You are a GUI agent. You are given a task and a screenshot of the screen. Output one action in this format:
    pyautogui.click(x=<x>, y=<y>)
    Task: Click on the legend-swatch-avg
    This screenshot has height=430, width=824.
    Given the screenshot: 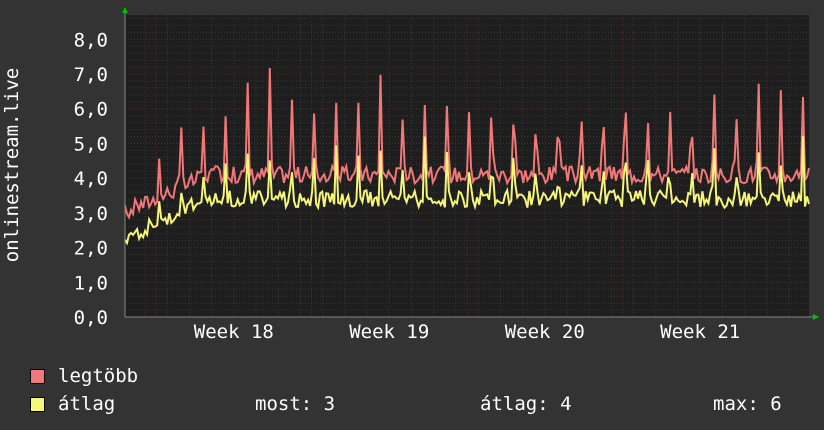 What is the action you would take?
    pyautogui.click(x=37, y=404)
    